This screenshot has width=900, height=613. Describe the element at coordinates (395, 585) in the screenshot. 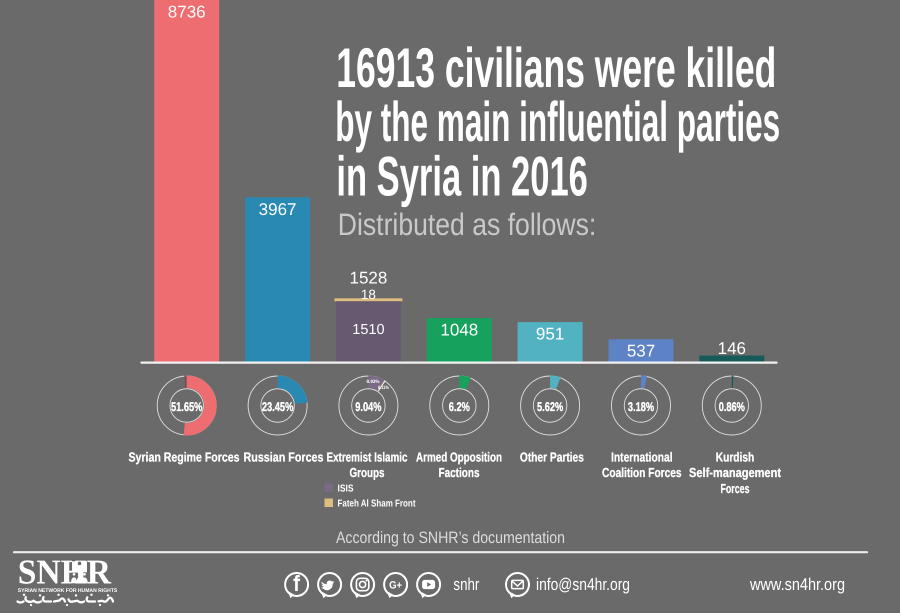

I see `svg-text: G+` at that location.